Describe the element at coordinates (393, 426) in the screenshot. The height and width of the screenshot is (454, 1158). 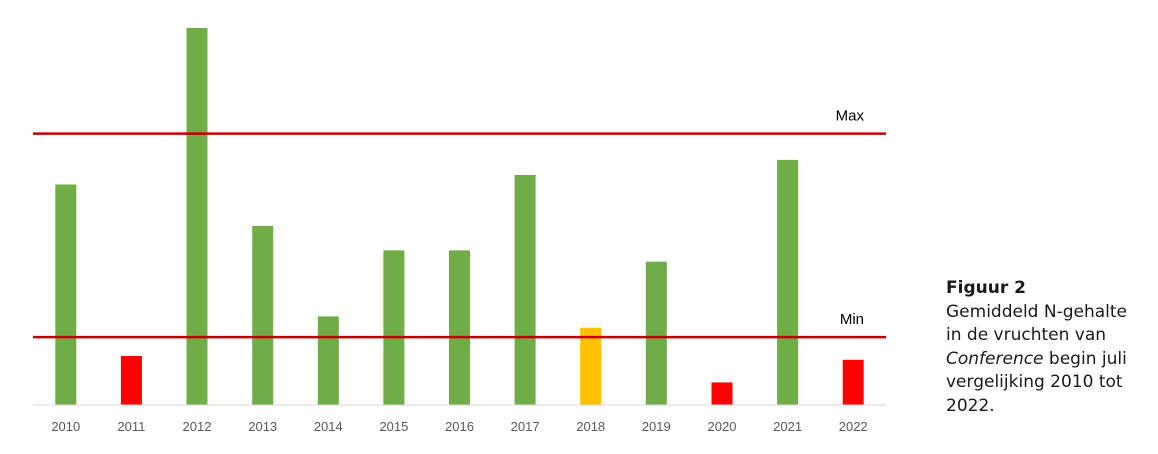
I see `x-tick-label: 2015` at that location.